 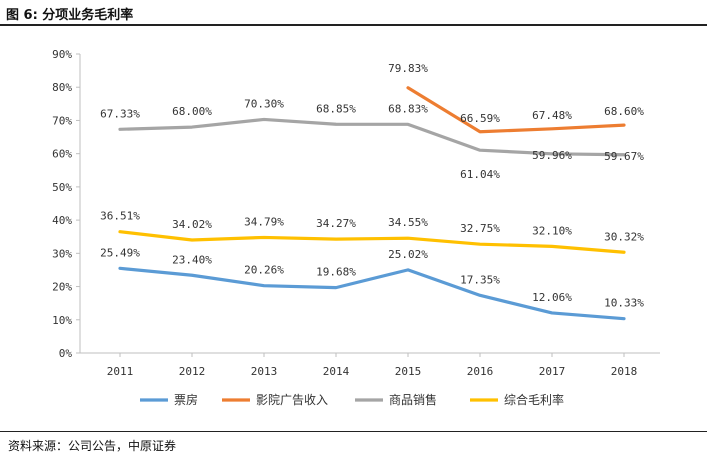 What do you see at coordinates (186, 399) in the screenshot?
I see `legend-label: 票房` at bounding box center [186, 399].